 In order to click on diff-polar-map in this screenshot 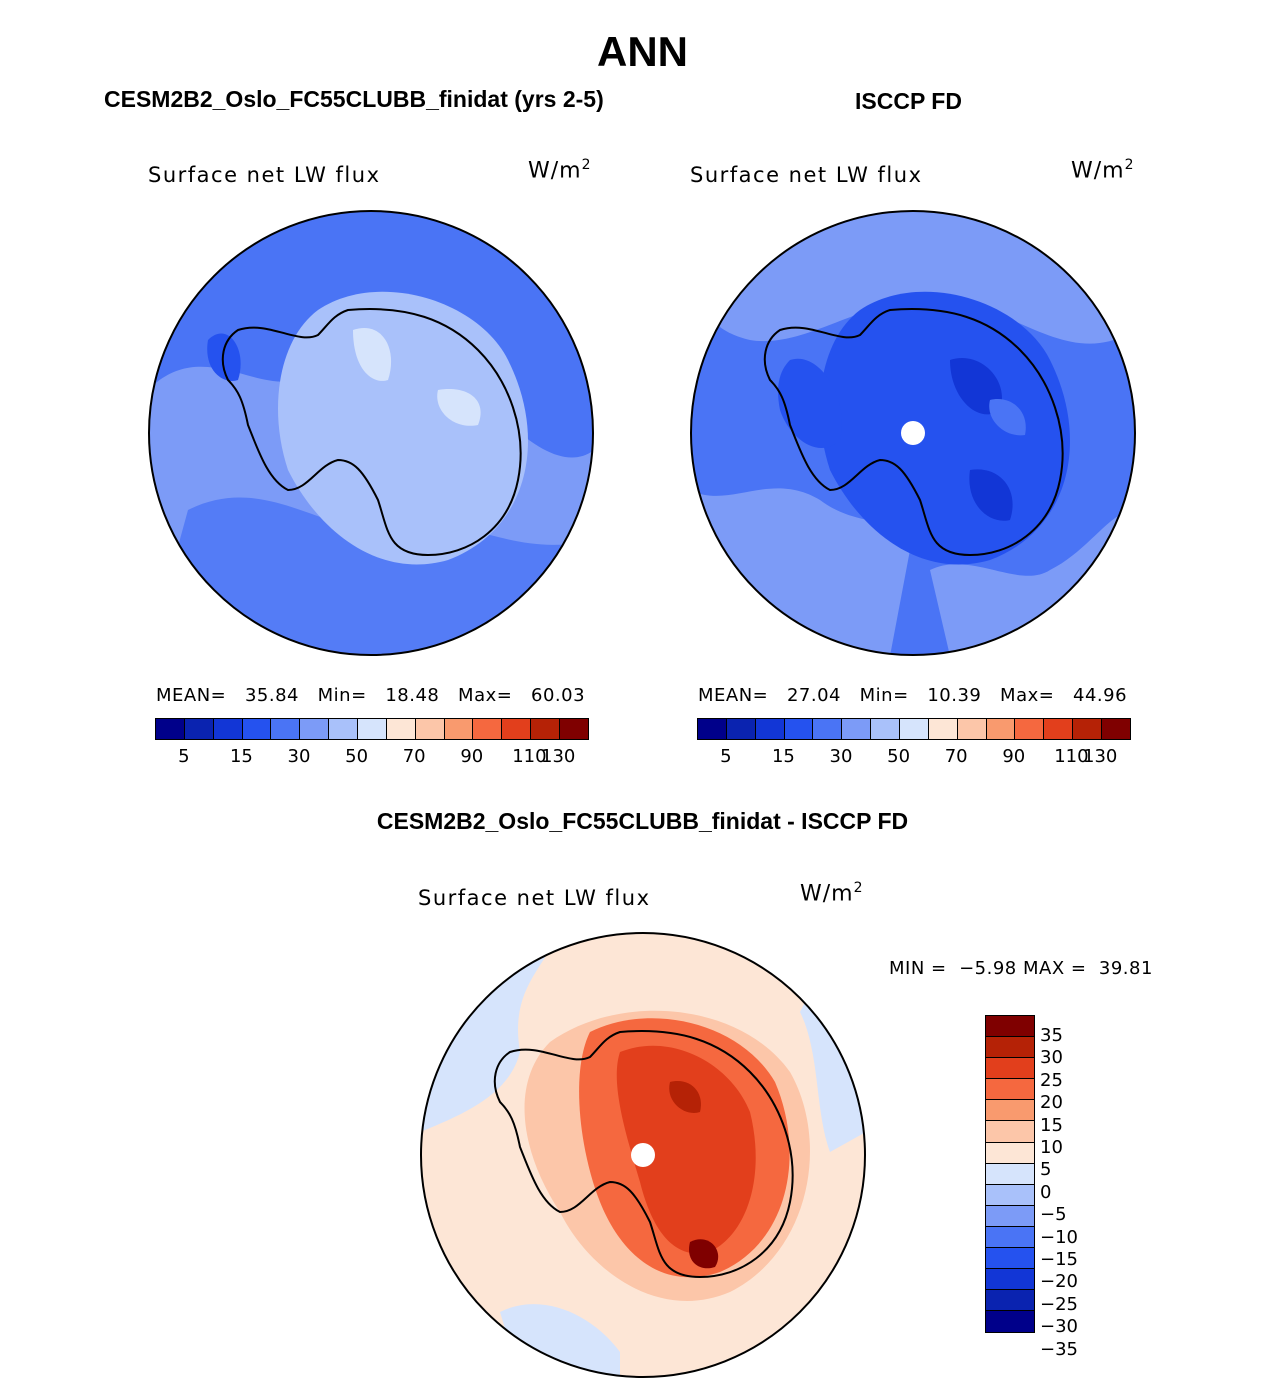, I will do `click(643, 1155)`.